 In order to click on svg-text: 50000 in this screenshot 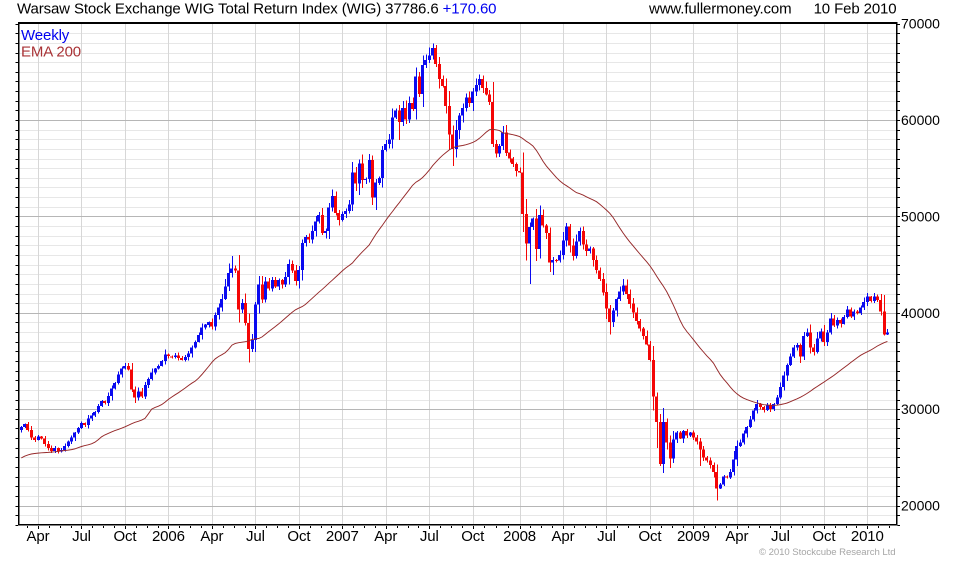, I will do `click(920, 216)`.